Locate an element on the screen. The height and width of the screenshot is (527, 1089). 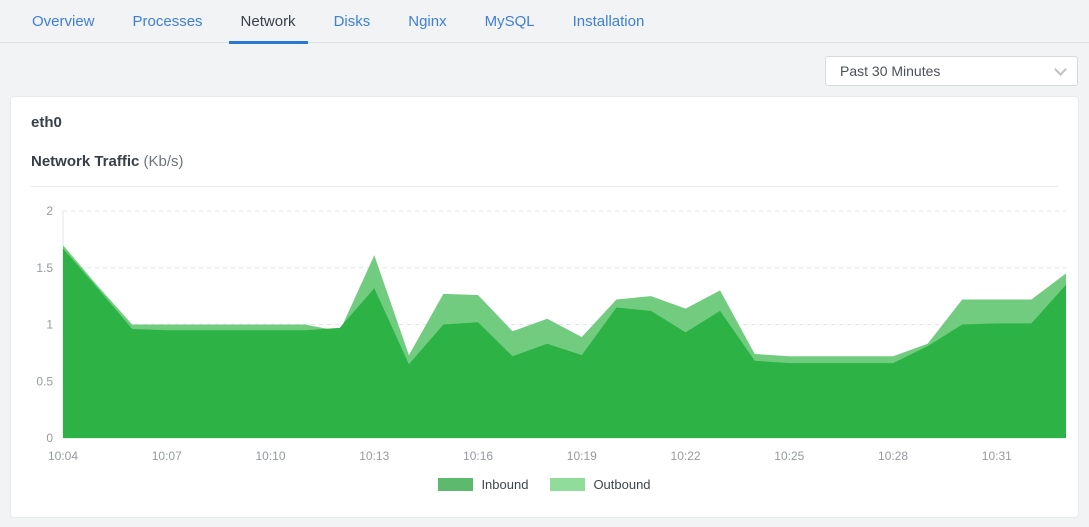
y-axis-tick-label: 1 is located at coordinates (49, 325).